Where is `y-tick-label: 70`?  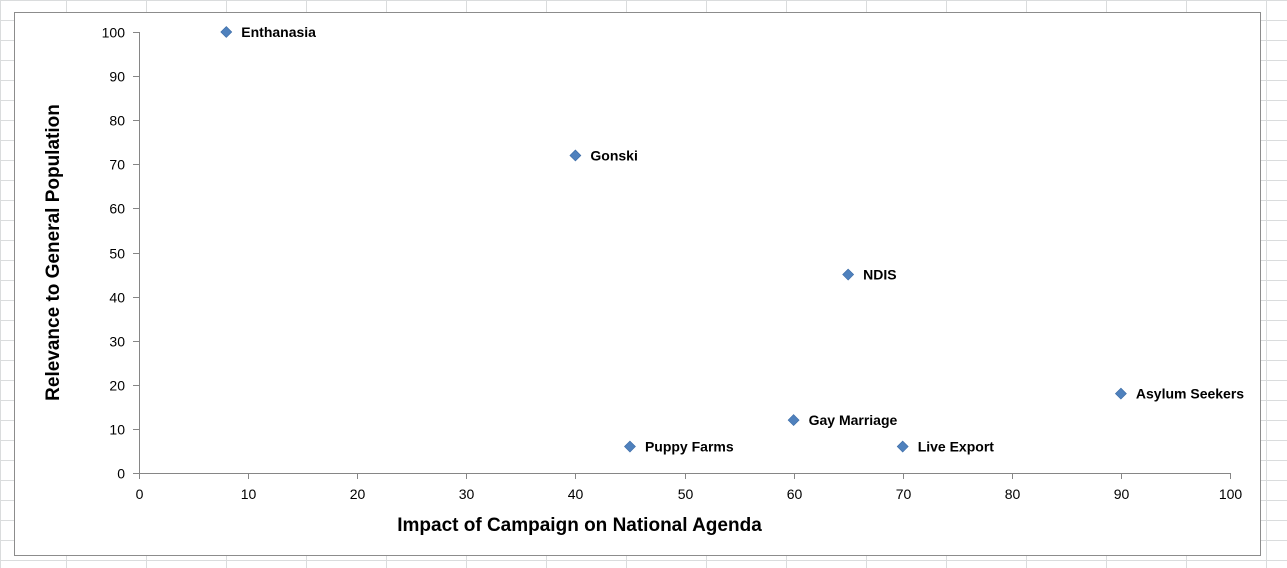 y-tick-label: 70 is located at coordinates (117, 165).